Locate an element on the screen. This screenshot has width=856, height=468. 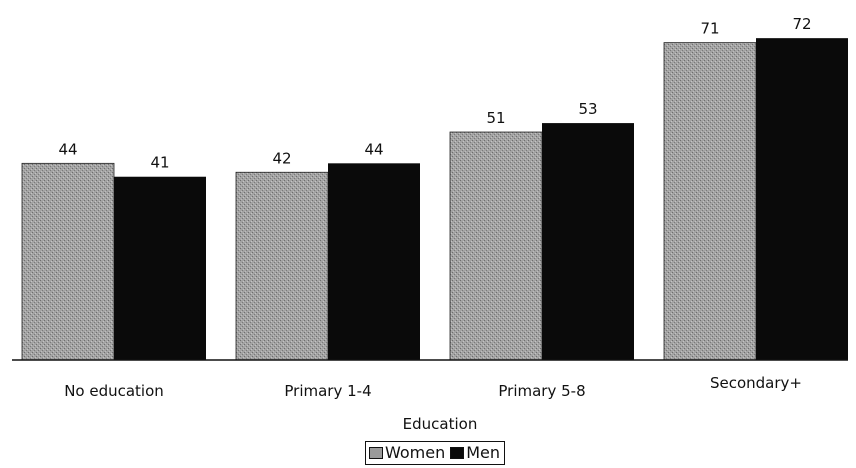
value-label-women-0: 44 is located at coordinates (67, 149).